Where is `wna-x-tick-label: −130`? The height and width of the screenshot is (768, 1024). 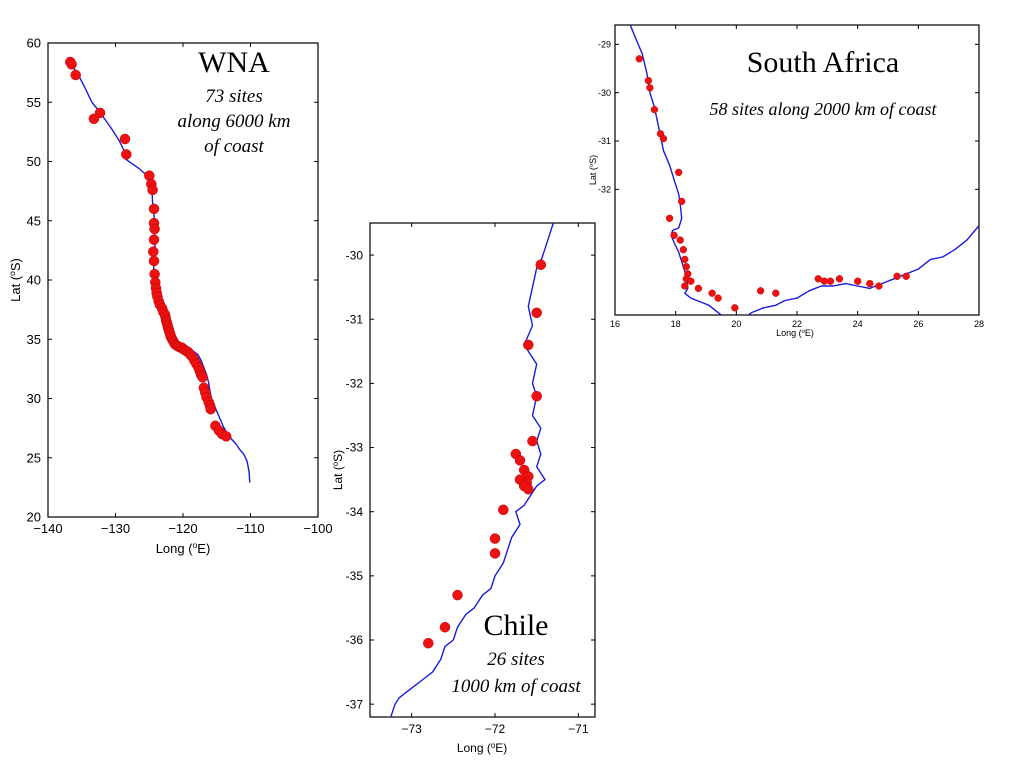
wna-x-tick-label: −130 is located at coordinates (115, 528).